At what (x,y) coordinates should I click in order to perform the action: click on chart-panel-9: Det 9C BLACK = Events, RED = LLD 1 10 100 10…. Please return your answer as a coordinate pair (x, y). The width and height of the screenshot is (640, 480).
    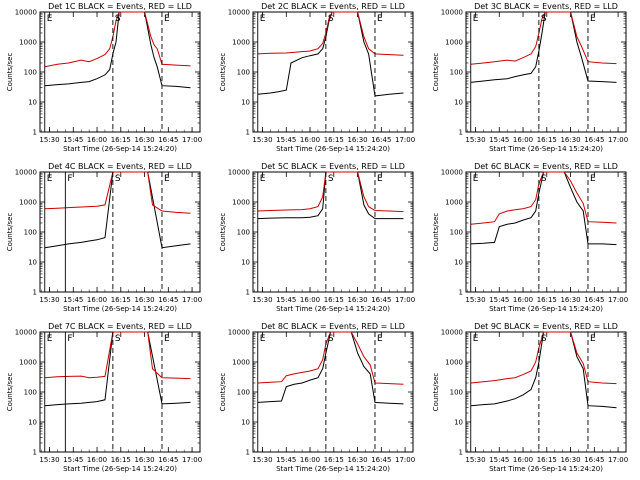
    Looking at the image, I should click on (530, 397).